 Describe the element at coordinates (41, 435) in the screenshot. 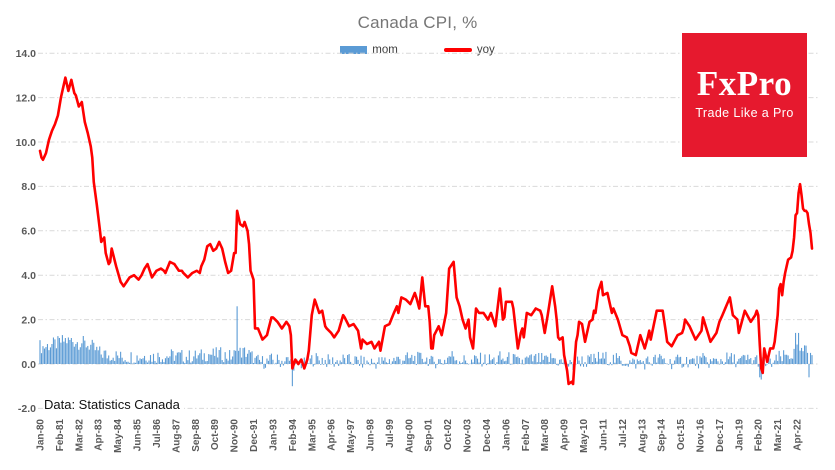

I see `x-axis-label: Jan-80` at that location.